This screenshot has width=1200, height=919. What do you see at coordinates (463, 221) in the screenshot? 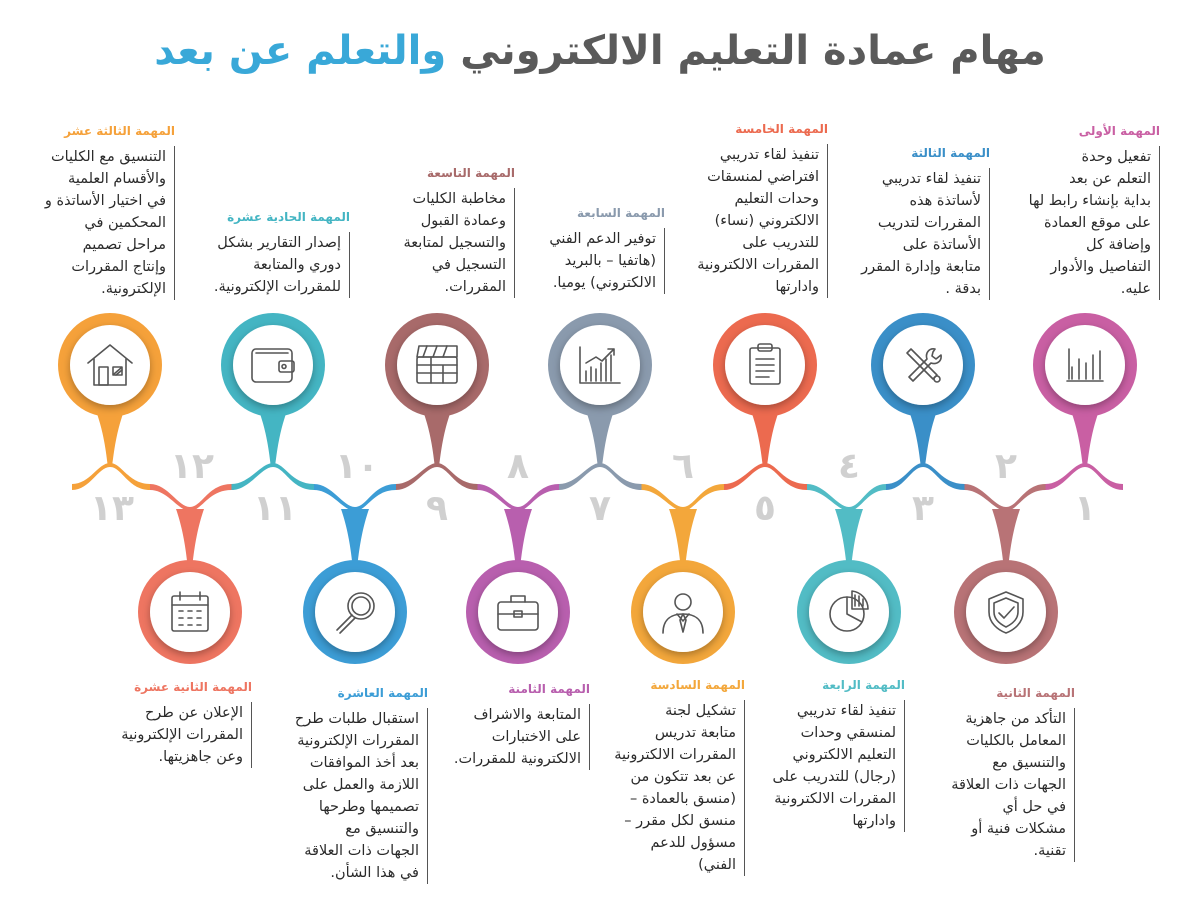
I see `task-text-line: وعمادة القبول` at bounding box center [463, 221].